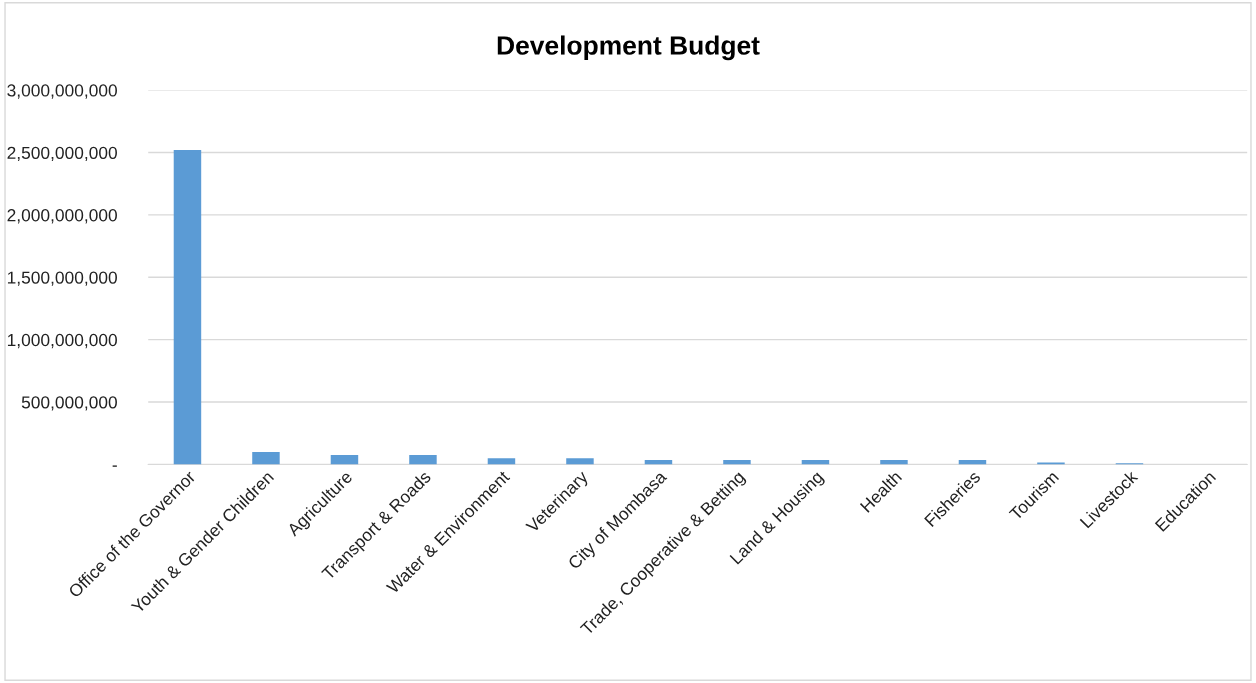  What do you see at coordinates (62, 341) in the screenshot?
I see `y-tick-label: 1,000,000,000` at bounding box center [62, 341].